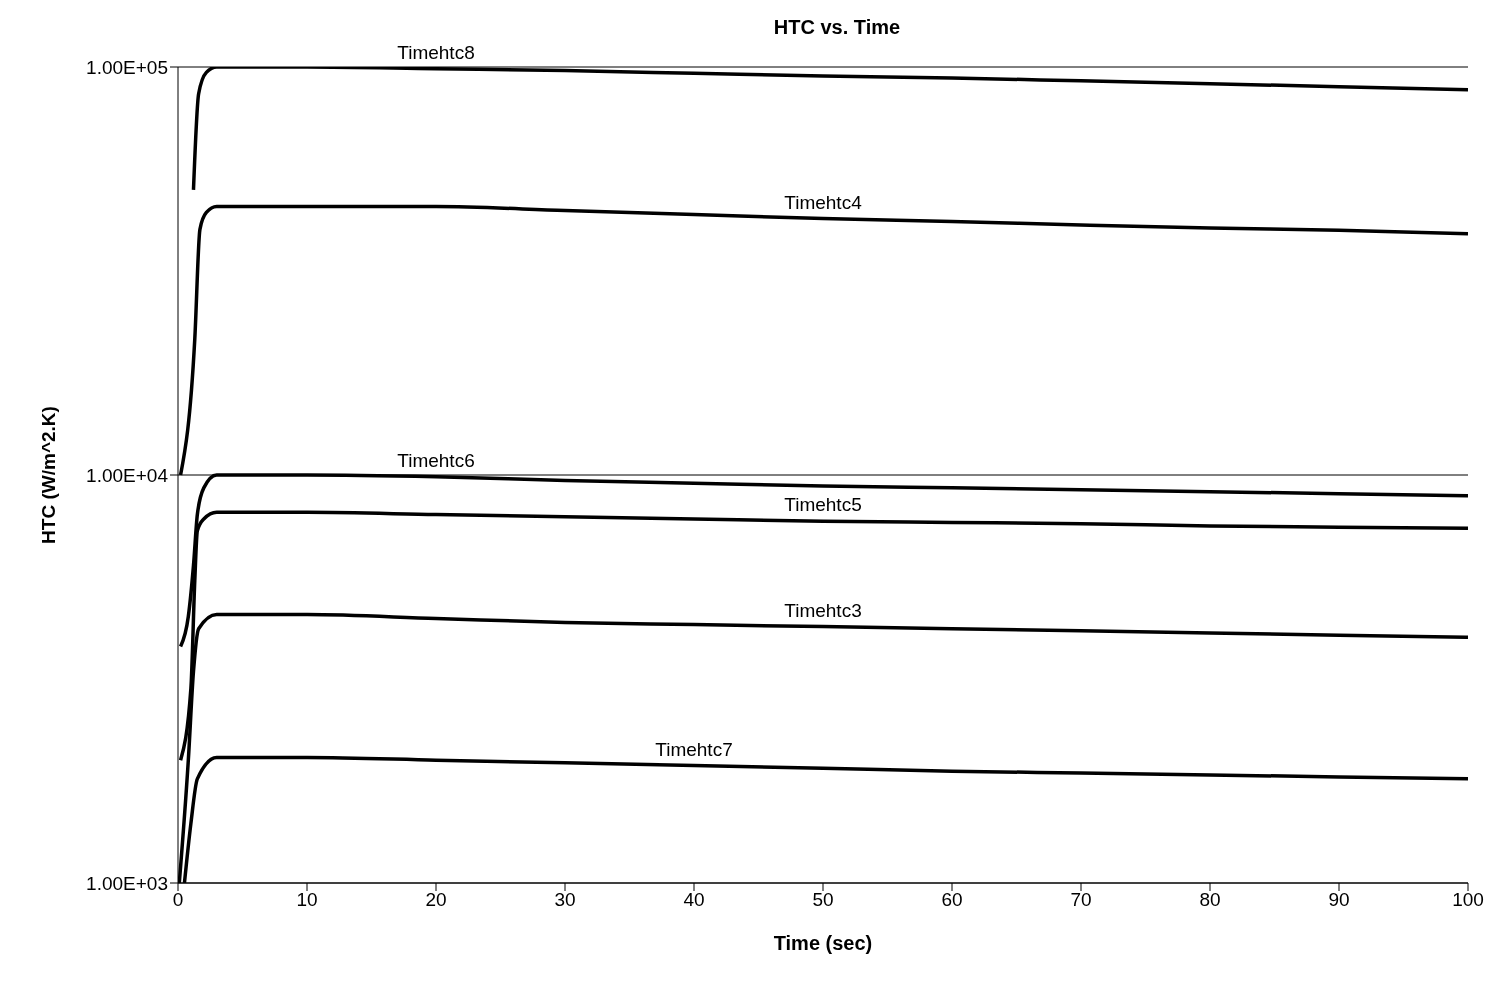 This screenshot has width=1504, height=982. What do you see at coordinates (694, 749) in the screenshot?
I see `series-label: Timehtc7` at bounding box center [694, 749].